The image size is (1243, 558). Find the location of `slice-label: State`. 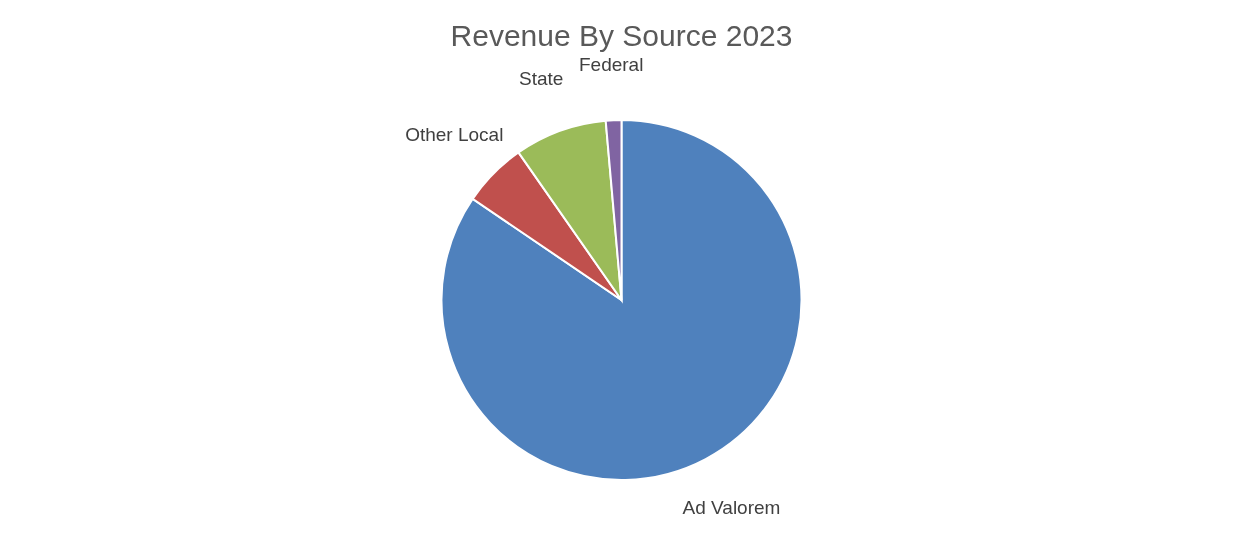

slice-label: State is located at coordinates (541, 79).